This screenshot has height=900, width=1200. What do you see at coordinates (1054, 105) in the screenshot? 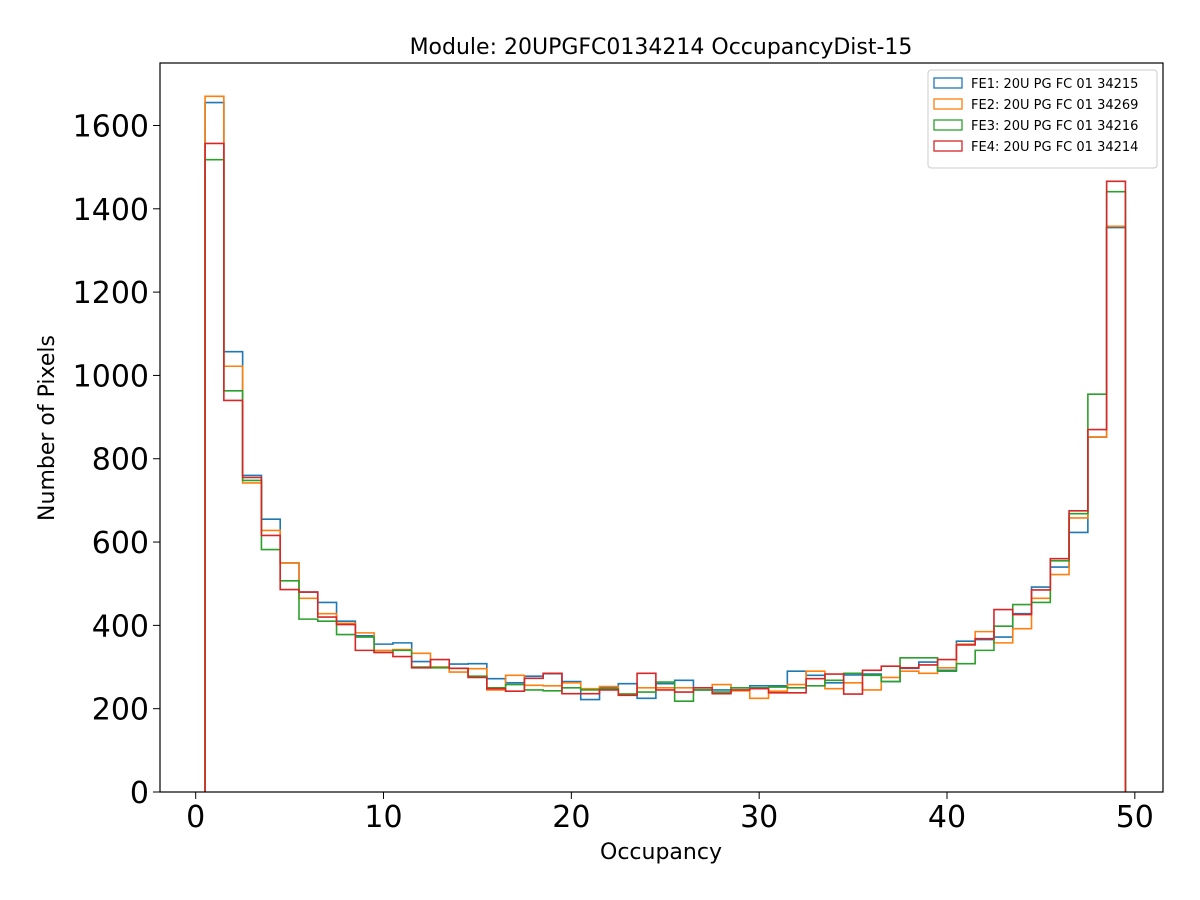
I see `legend-label: FE2: 20U PG FC 01 34269` at bounding box center [1054, 105].